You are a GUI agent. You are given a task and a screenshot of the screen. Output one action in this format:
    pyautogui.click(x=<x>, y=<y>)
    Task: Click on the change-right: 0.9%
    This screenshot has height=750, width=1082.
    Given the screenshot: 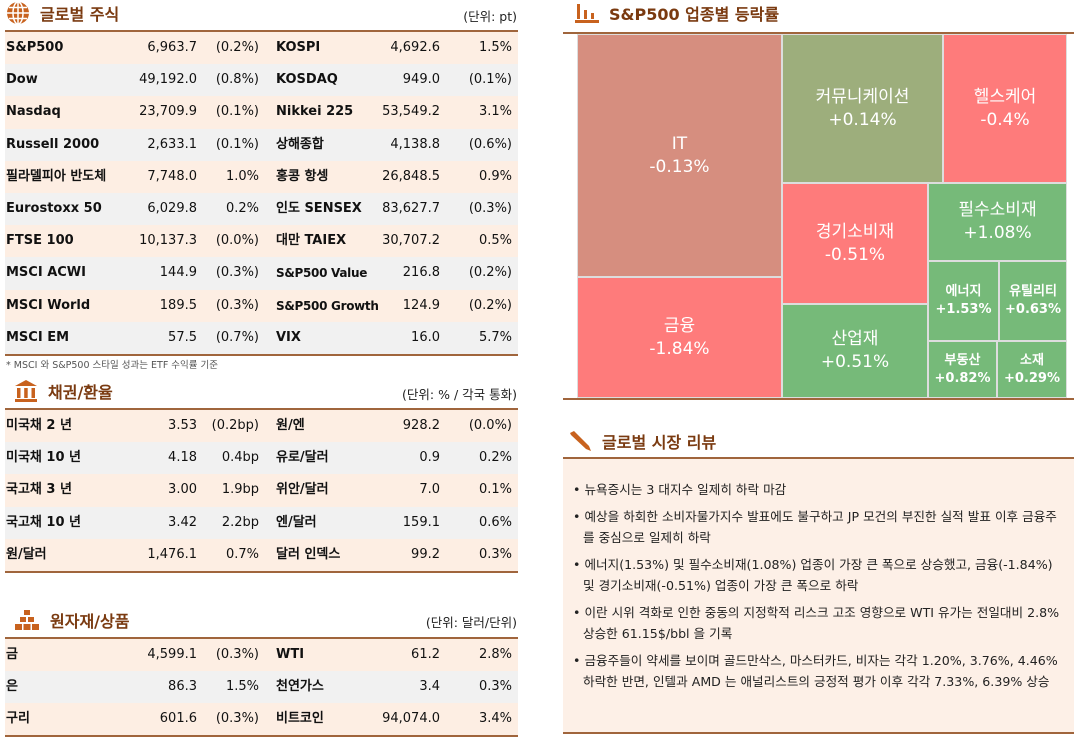 What is the action you would take?
    pyautogui.click(x=495, y=176)
    